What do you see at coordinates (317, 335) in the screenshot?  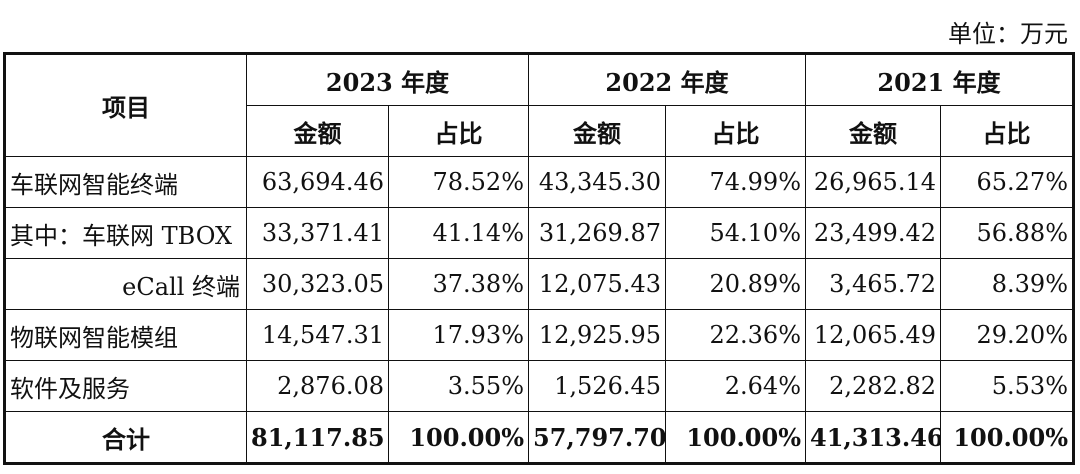 I see `cell-value: 14,547.31` at bounding box center [317, 335].